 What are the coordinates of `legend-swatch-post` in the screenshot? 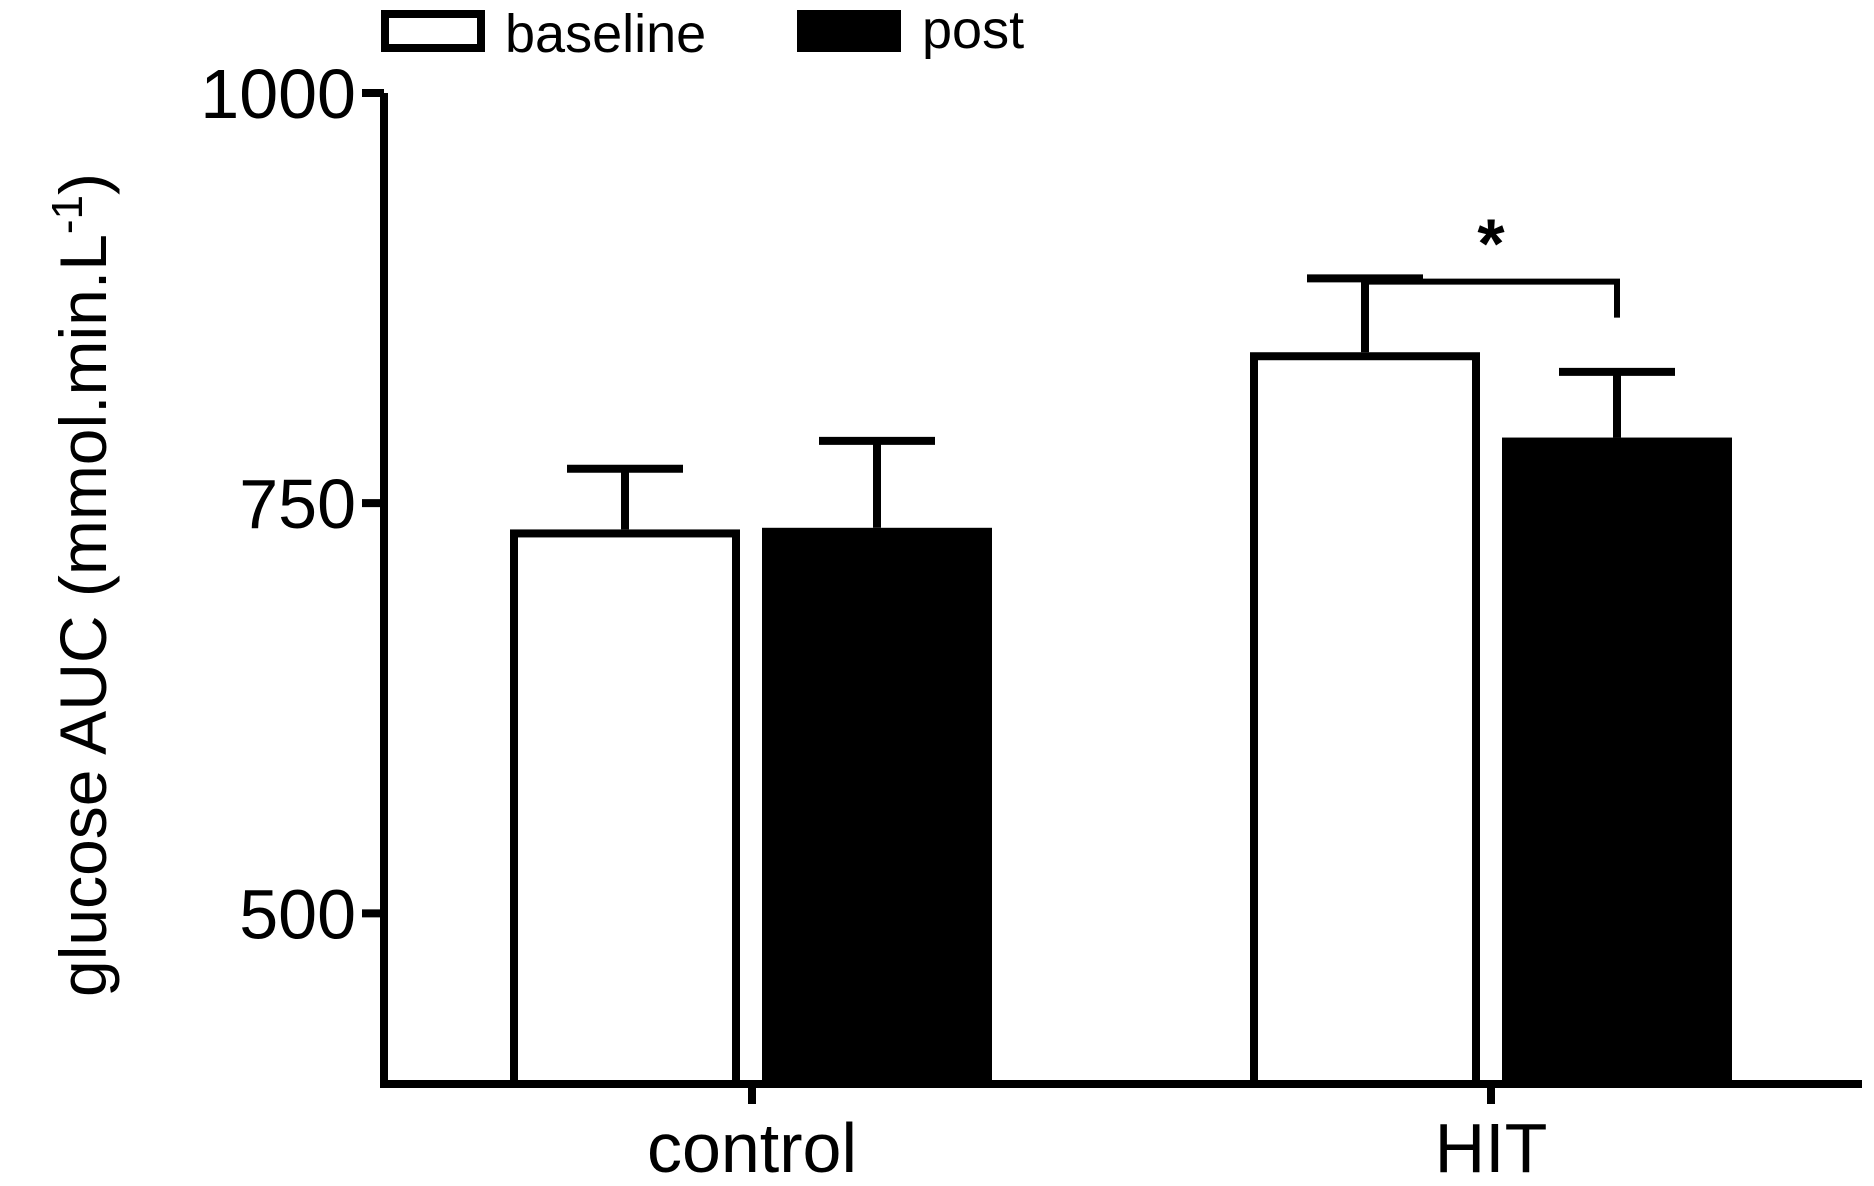 It's located at (849, 31).